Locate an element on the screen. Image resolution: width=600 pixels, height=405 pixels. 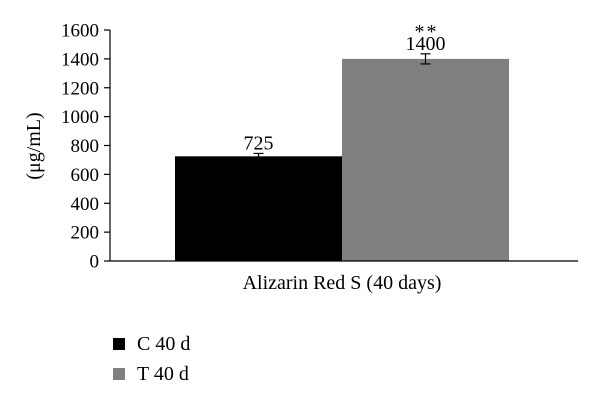
legend-label: C 40 d is located at coordinates (163, 344).